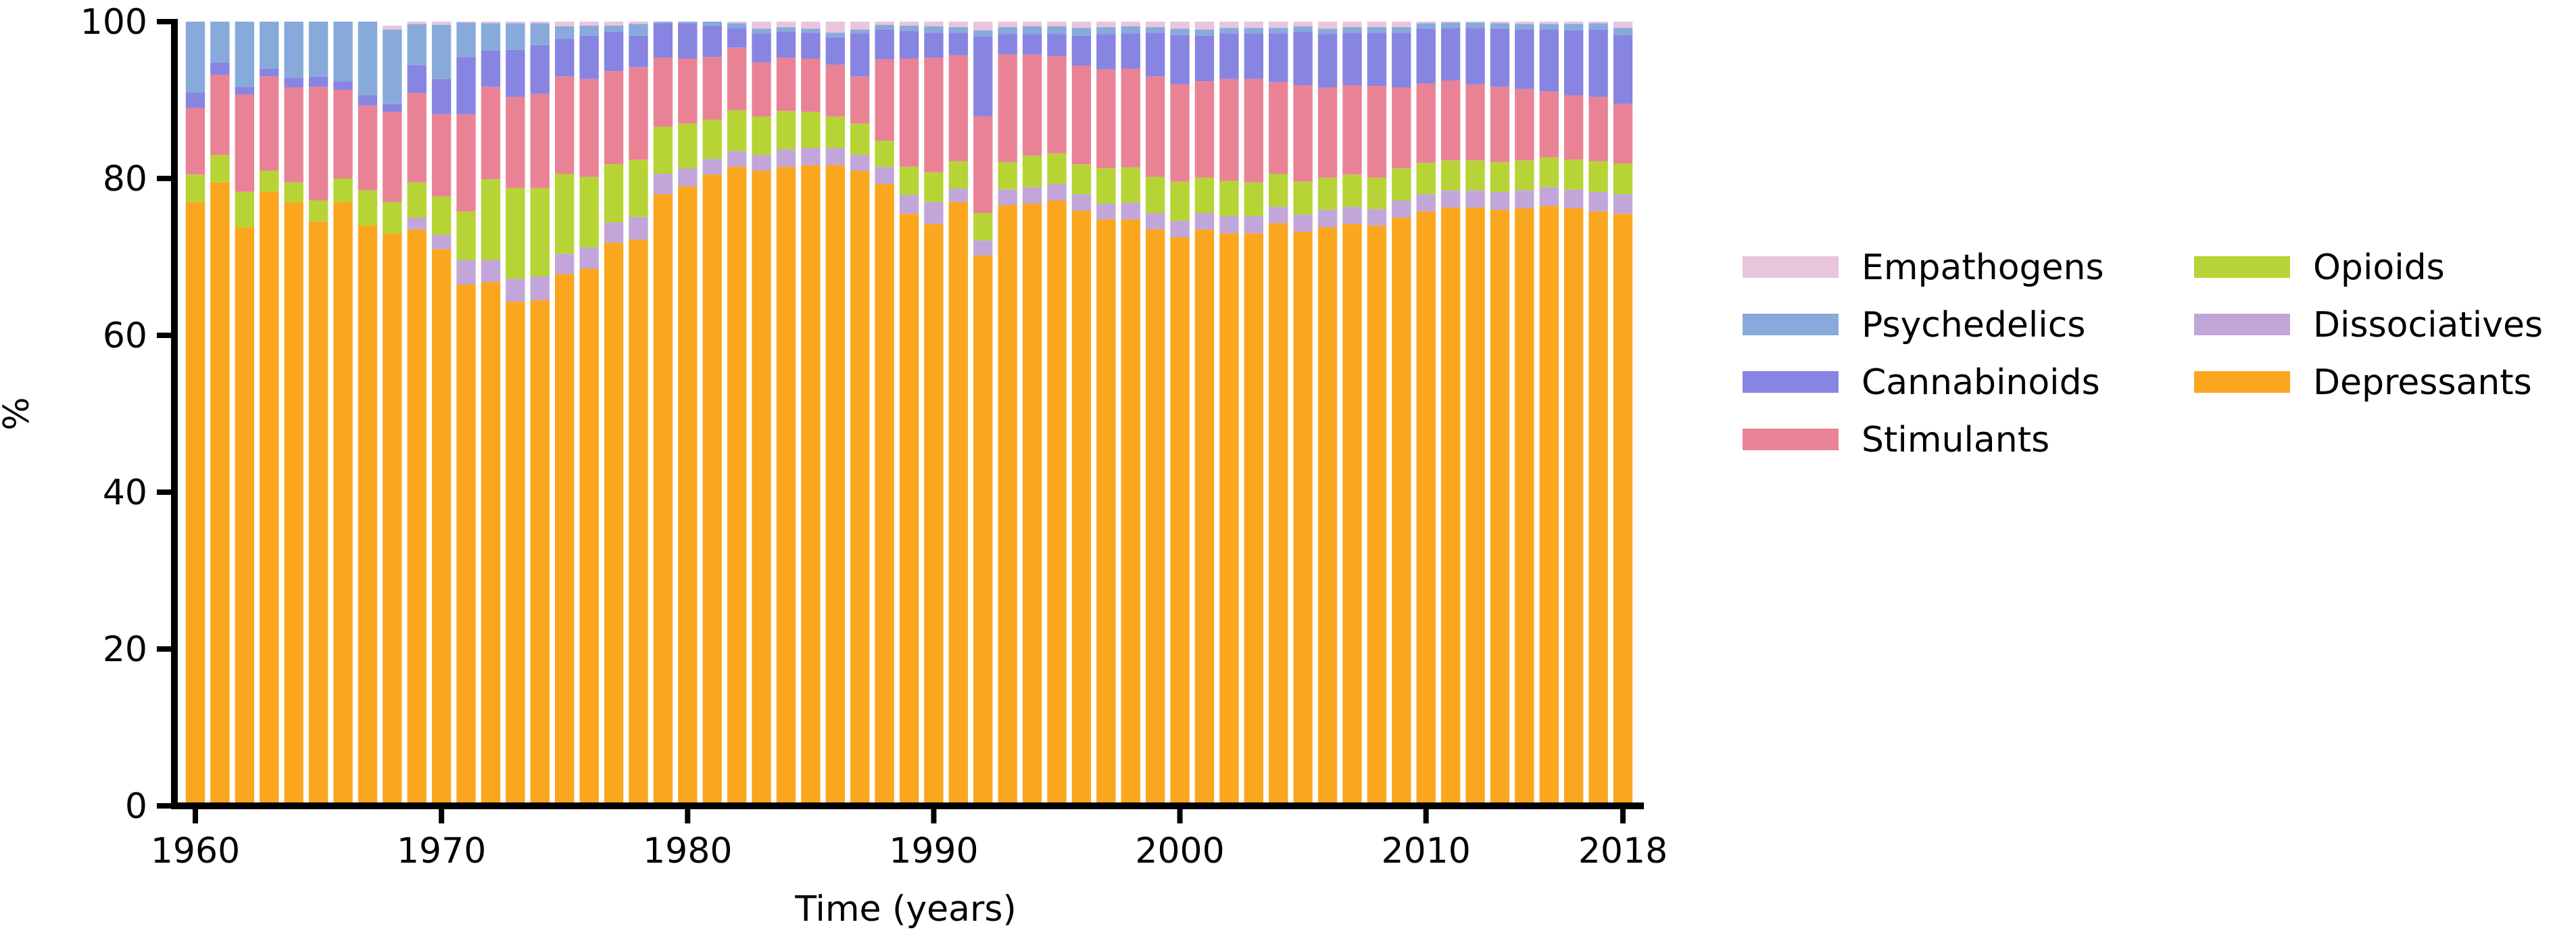  What do you see at coordinates (1032, 195) in the screenshot?
I see `bar-segment-dissociatives-1994` at bounding box center [1032, 195].